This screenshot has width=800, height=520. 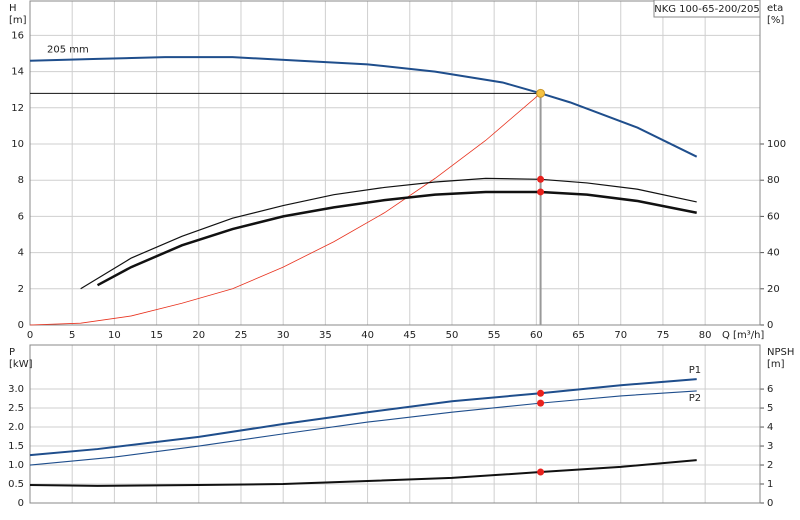 I want to click on y-tick-label: 10, so click(x=17, y=144).